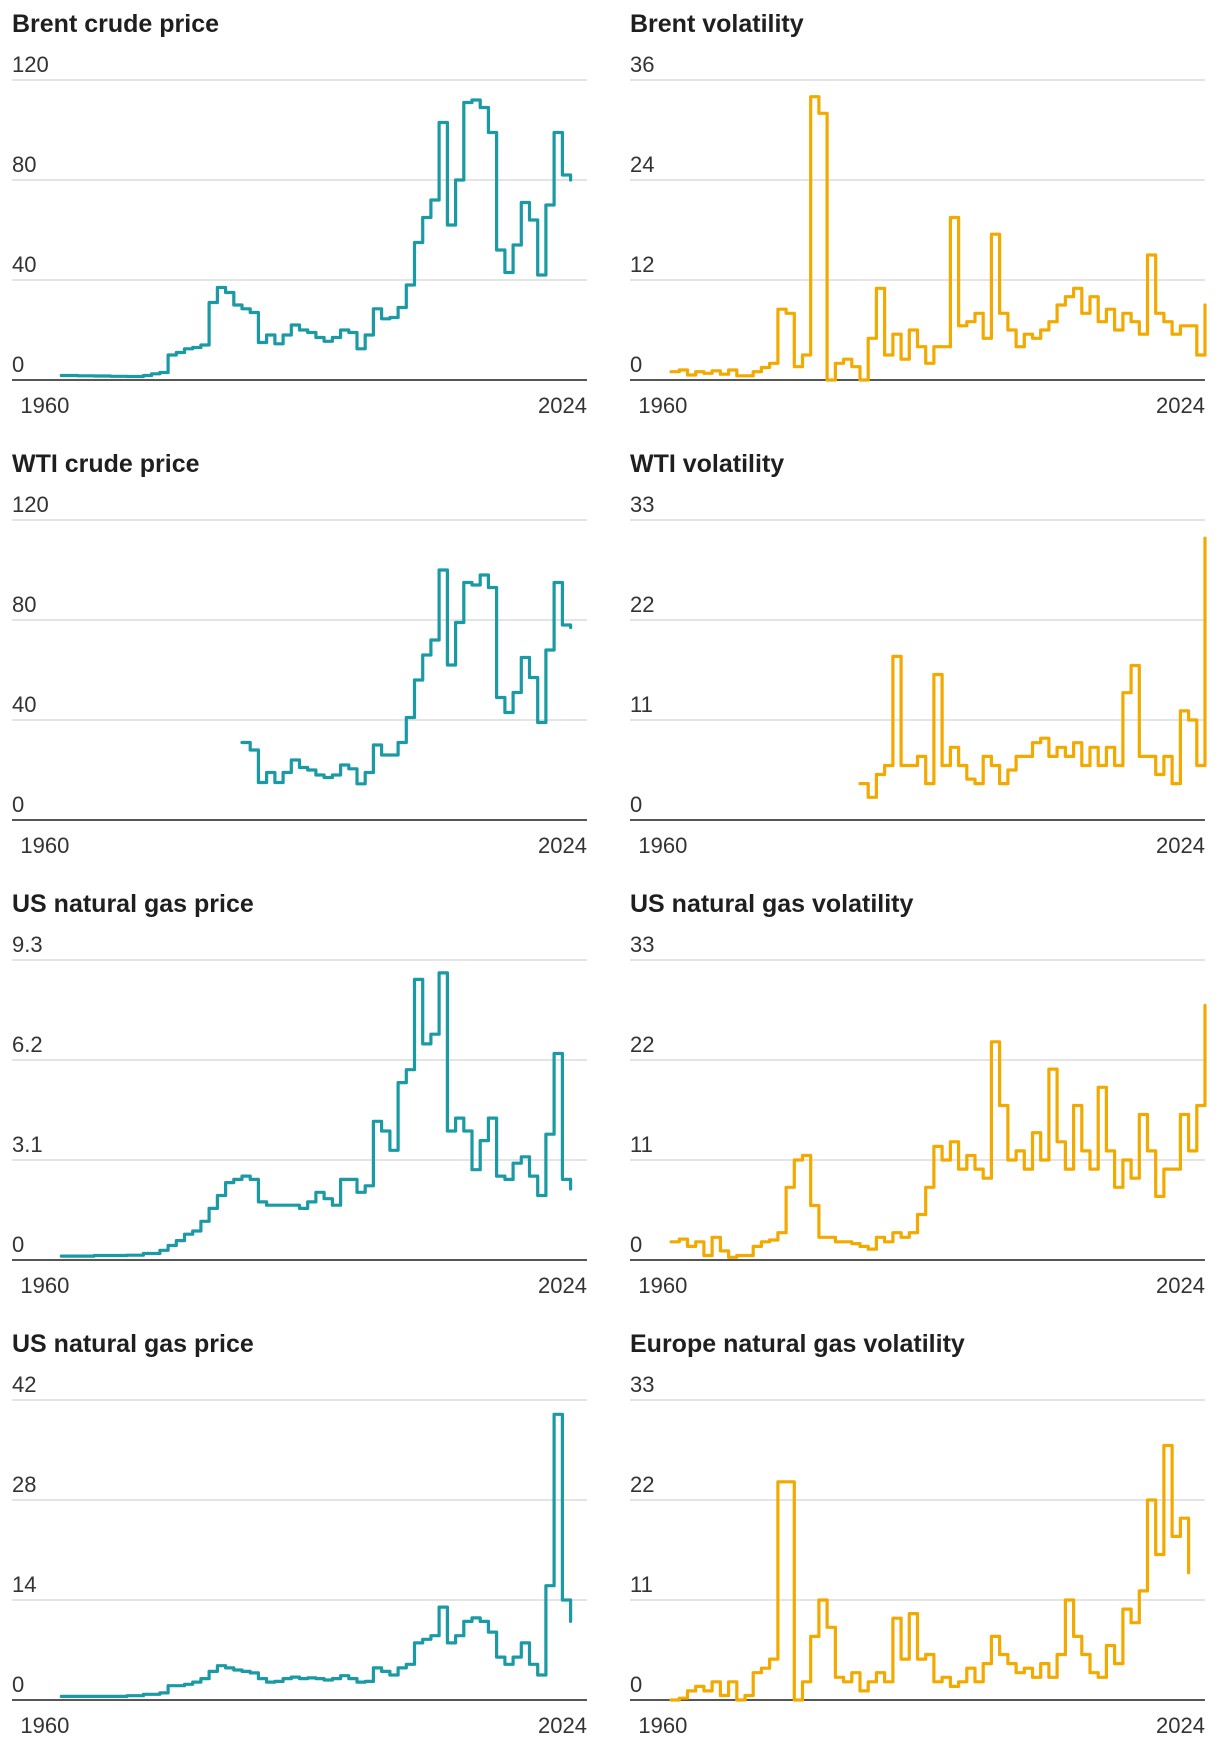  What do you see at coordinates (27, 1044) in the screenshot?
I see `y-tick-label: 6.2` at bounding box center [27, 1044].